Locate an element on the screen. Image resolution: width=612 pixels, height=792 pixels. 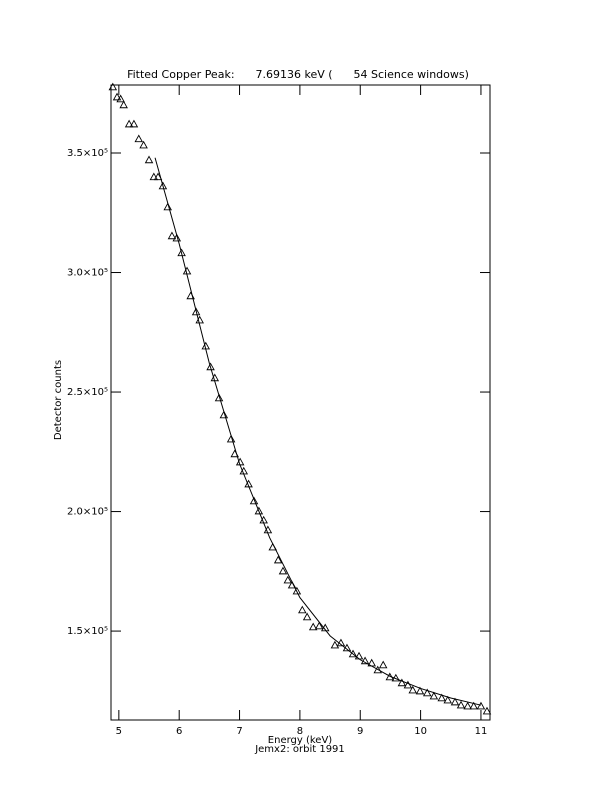
y-axis-label: Detector counts is located at coordinates (58, 400).